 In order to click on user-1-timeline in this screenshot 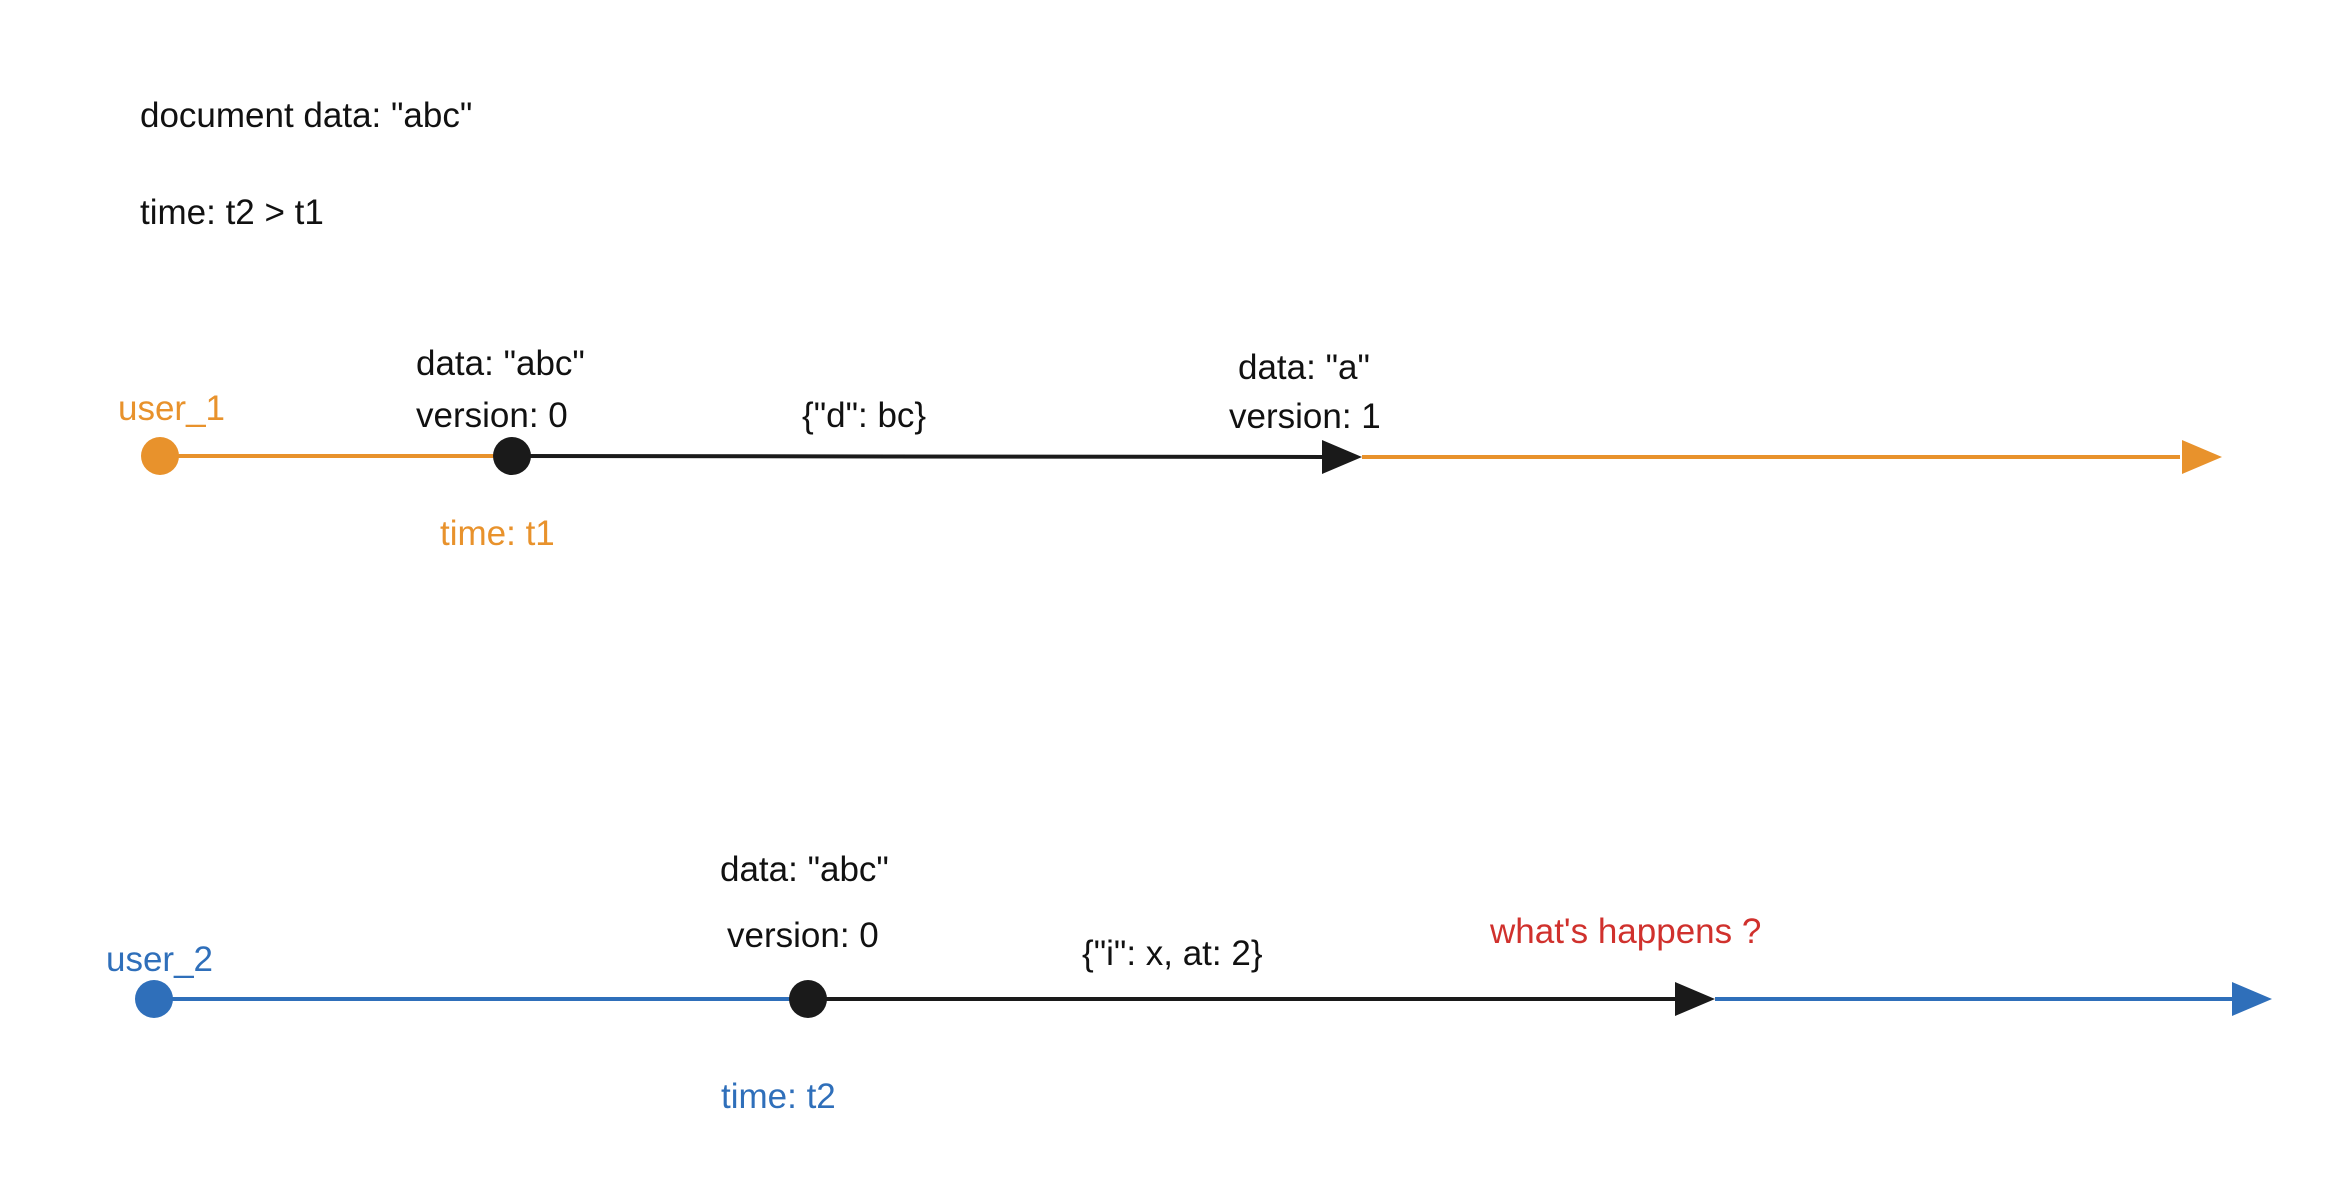, I will do `click(1181, 456)`.